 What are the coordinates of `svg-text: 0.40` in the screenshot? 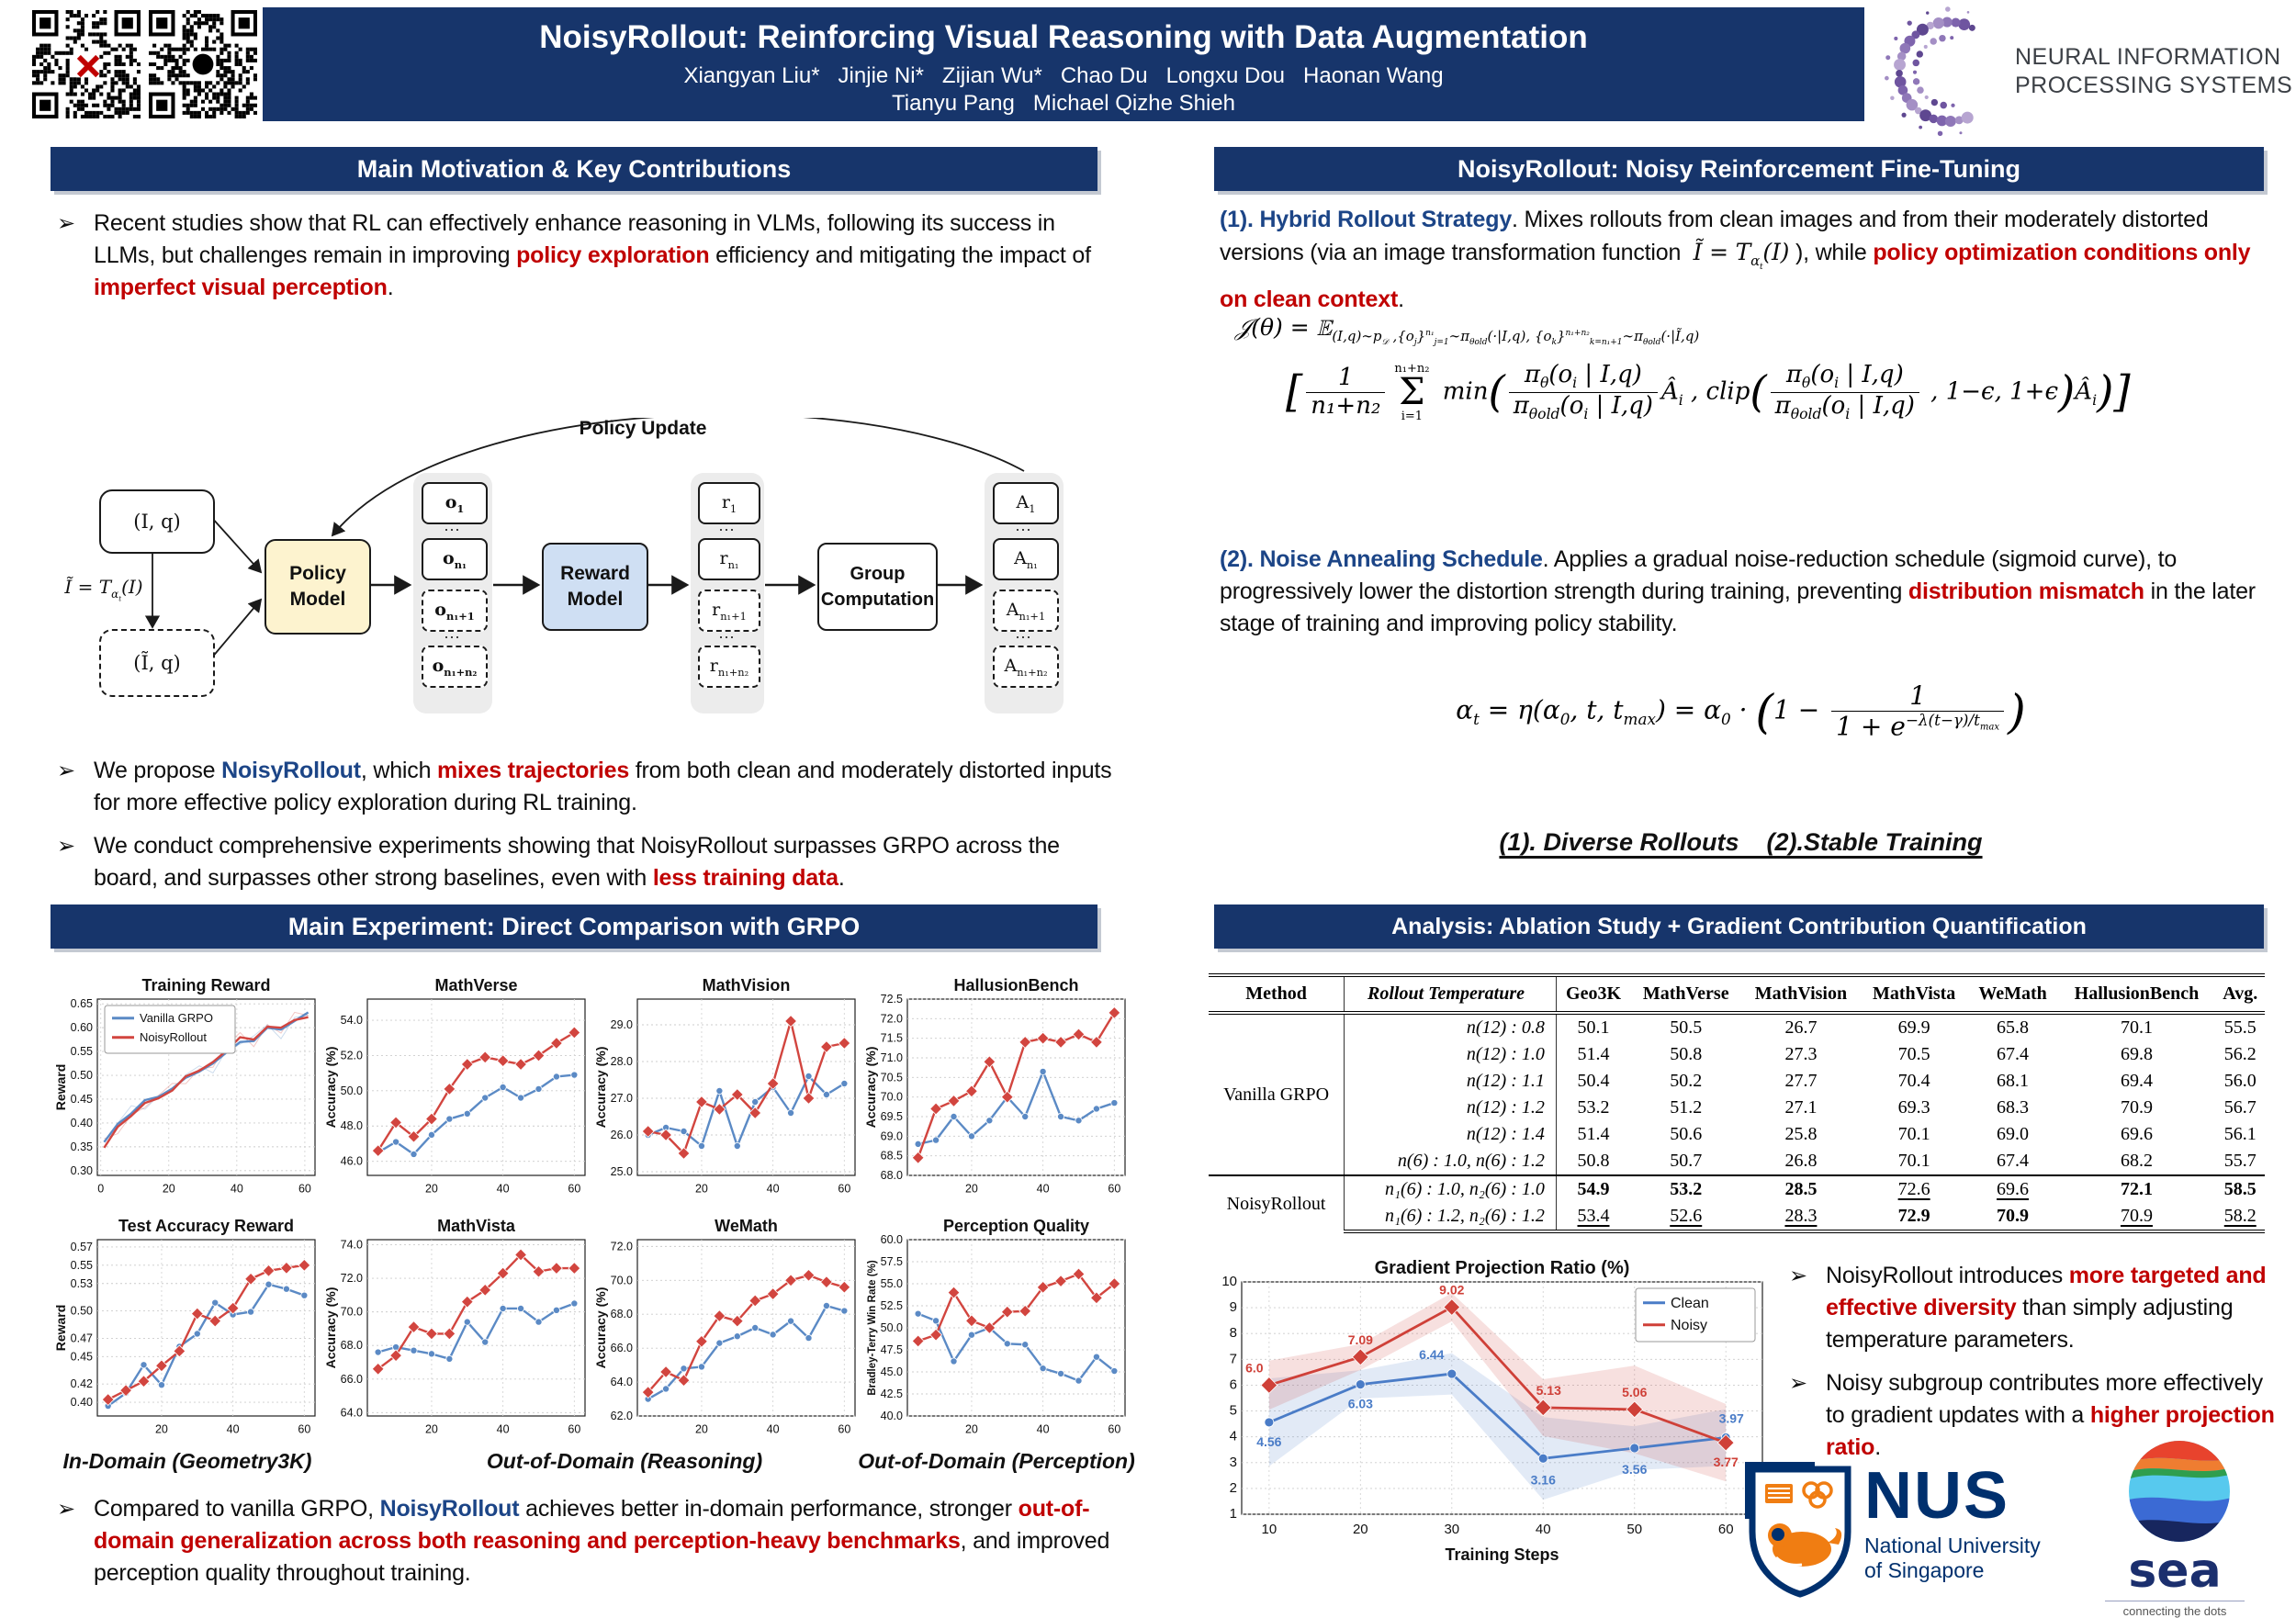 It's located at (82, 1402).